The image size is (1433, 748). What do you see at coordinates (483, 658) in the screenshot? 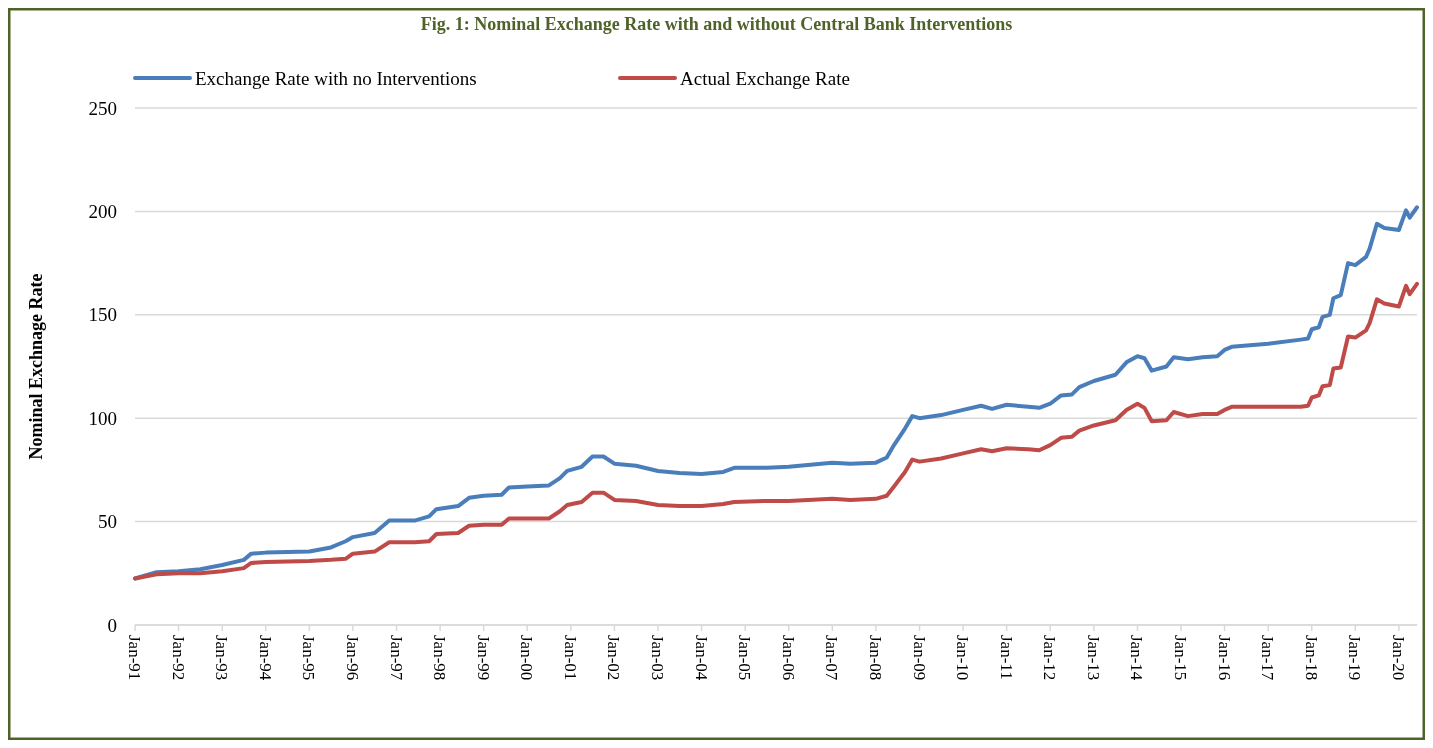
I see `x-tick-label: Jan-99` at bounding box center [483, 658].